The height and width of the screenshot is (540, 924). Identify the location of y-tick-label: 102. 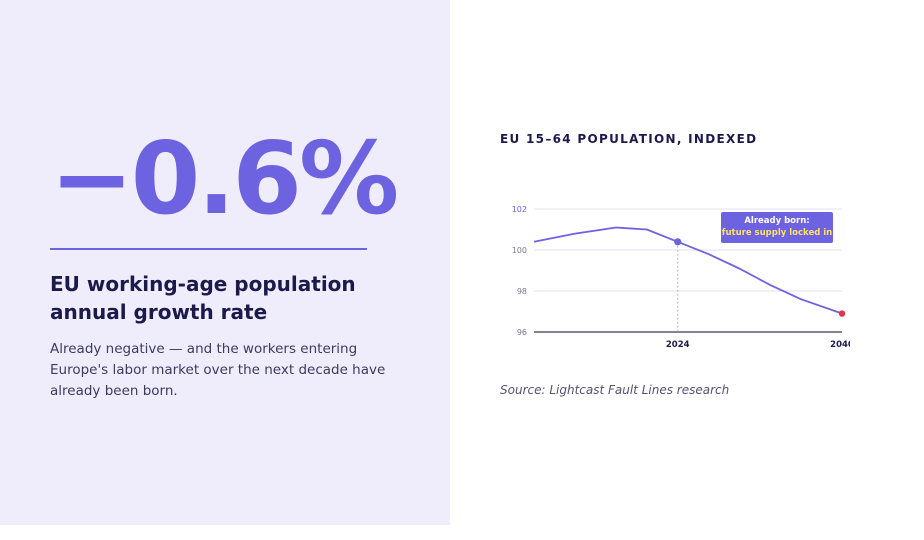
(519, 209).